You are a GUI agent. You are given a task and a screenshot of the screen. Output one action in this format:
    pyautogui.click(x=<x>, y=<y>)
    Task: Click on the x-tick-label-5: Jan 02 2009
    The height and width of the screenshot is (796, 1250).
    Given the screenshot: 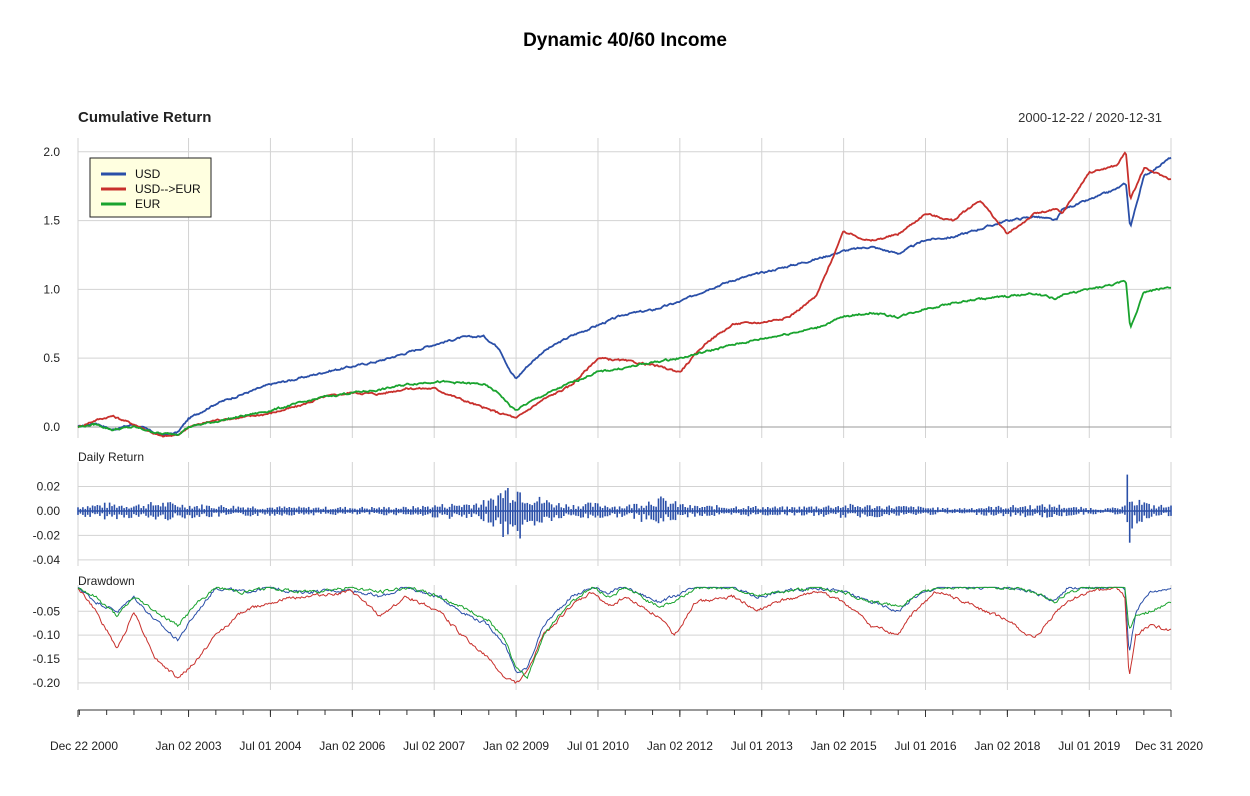 What is the action you would take?
    pyautogui.click(x=516, y=746)
    